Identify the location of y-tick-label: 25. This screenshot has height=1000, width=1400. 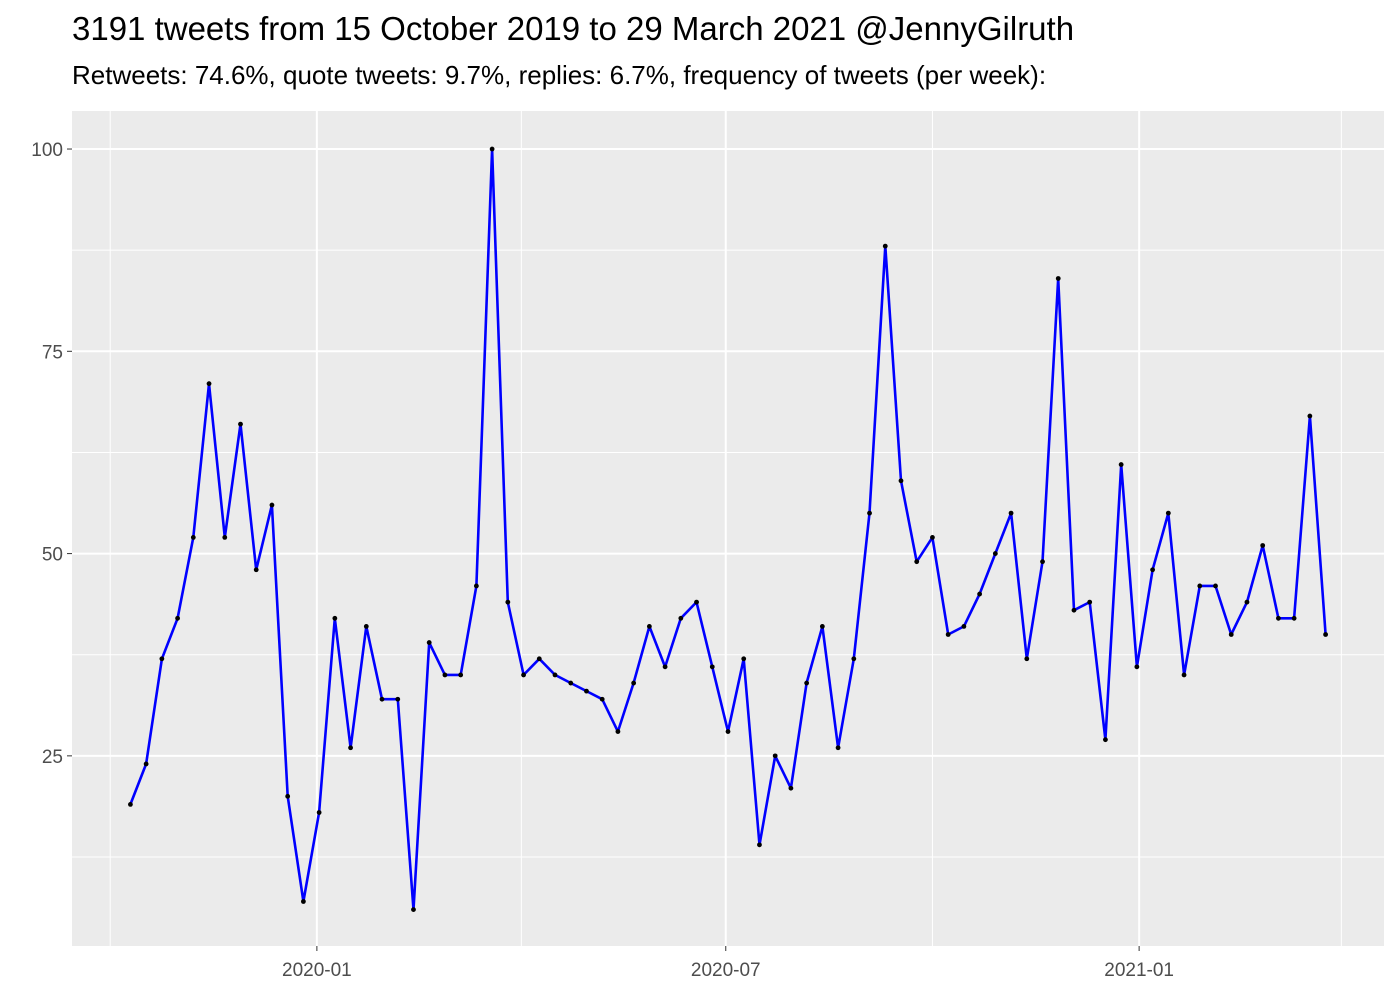
(52, 757).